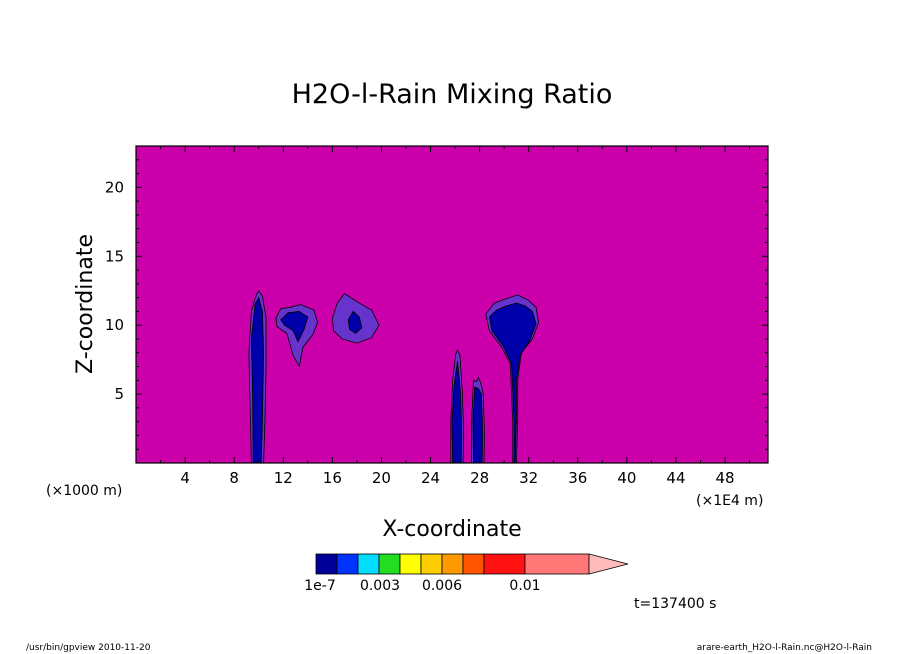 The image size is (904, 654). What do you see at coordinates (675, 478) in the screenshot?
I see `x-tick-label: 44` at bounding box center [675, 478].